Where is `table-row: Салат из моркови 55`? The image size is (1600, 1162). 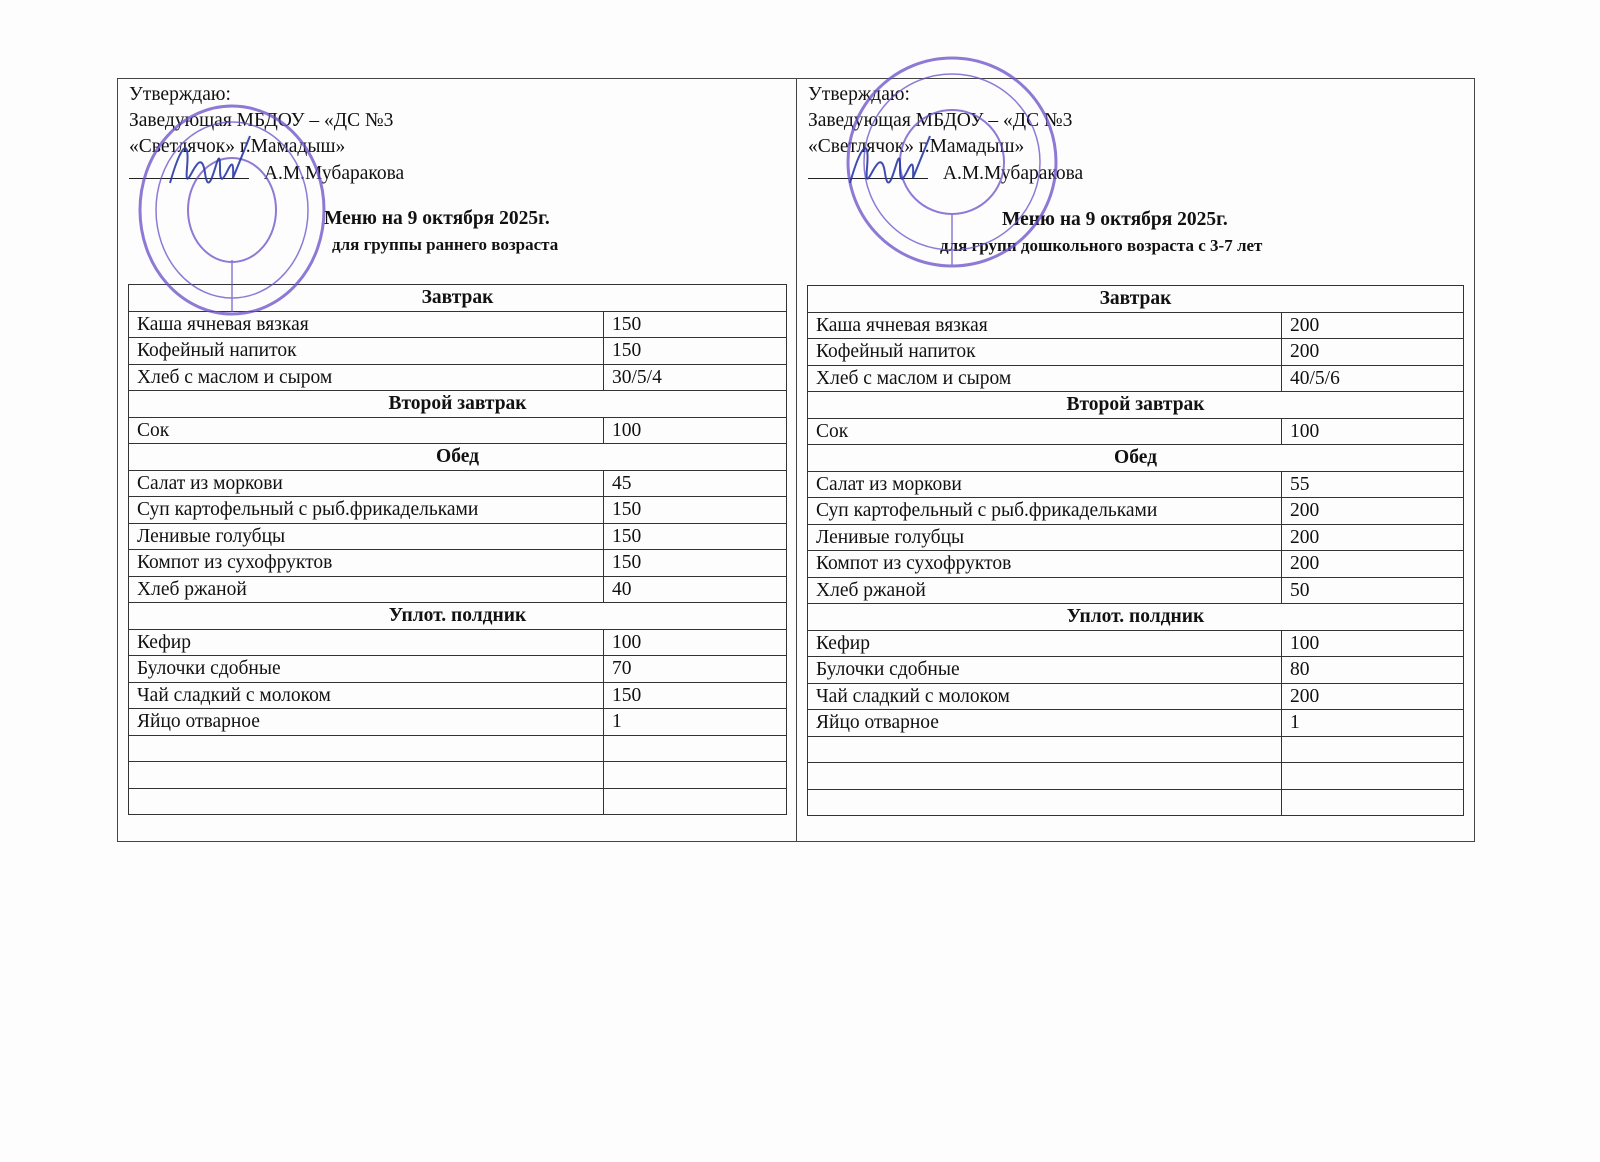 table-row: Салат из моркови 55 is located at coordinates (1135, 484).